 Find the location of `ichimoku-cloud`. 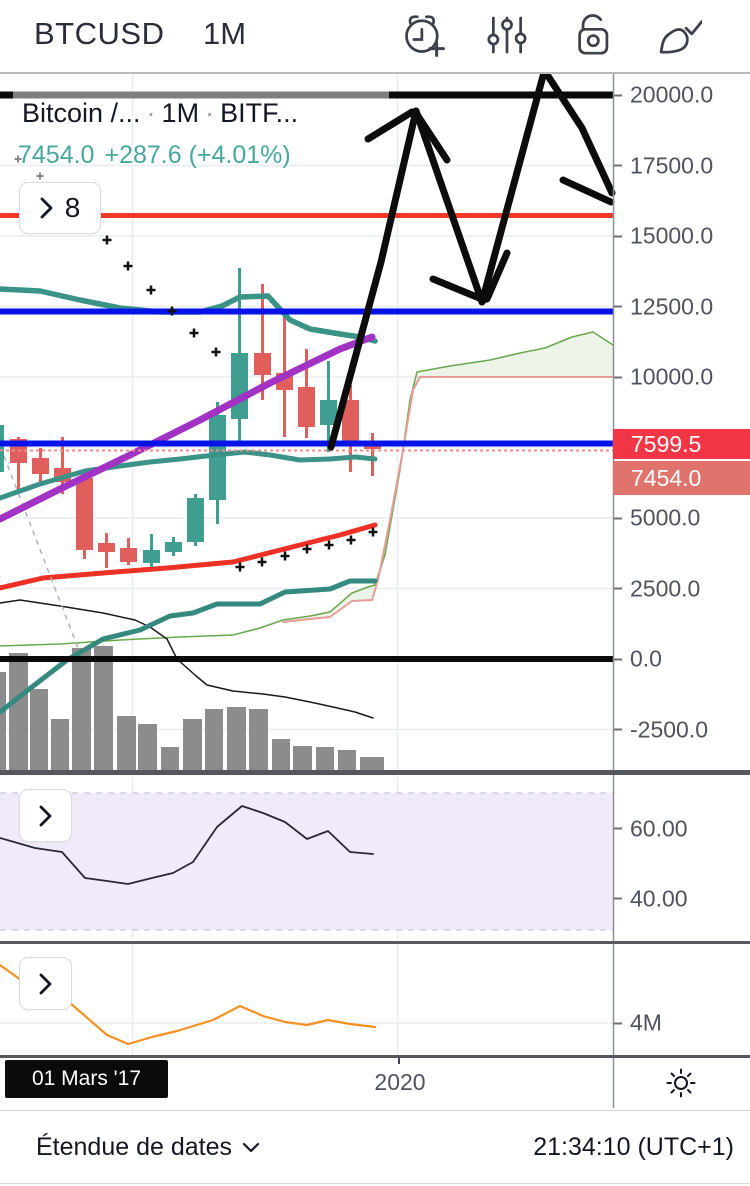

ichimoku-cloud is located at coordinates (448, 477).